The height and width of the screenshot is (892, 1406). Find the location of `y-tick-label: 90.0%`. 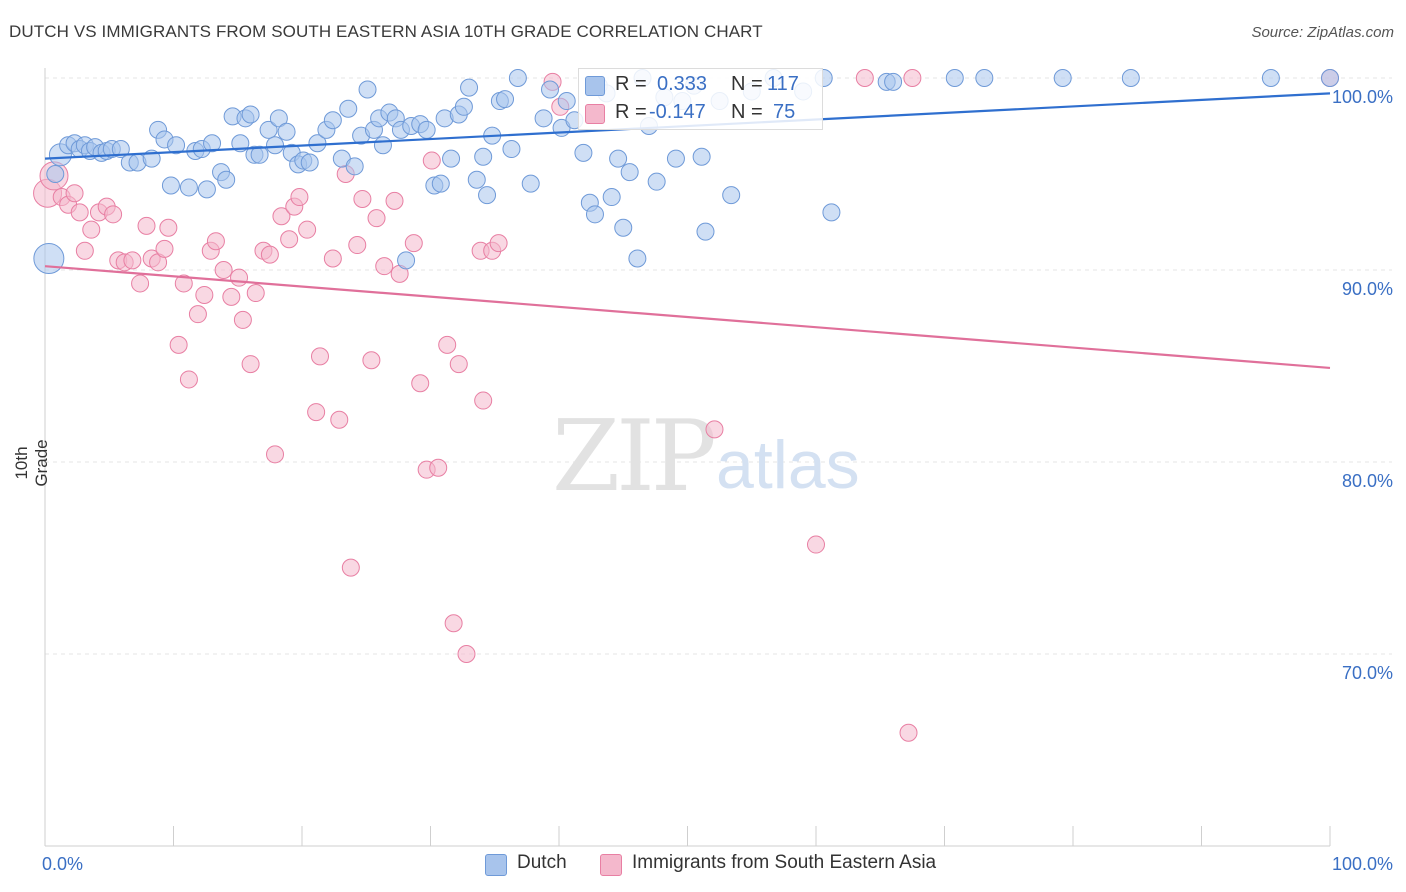

y-tick-label: 90.0% is located at coordinates (1367, 289).